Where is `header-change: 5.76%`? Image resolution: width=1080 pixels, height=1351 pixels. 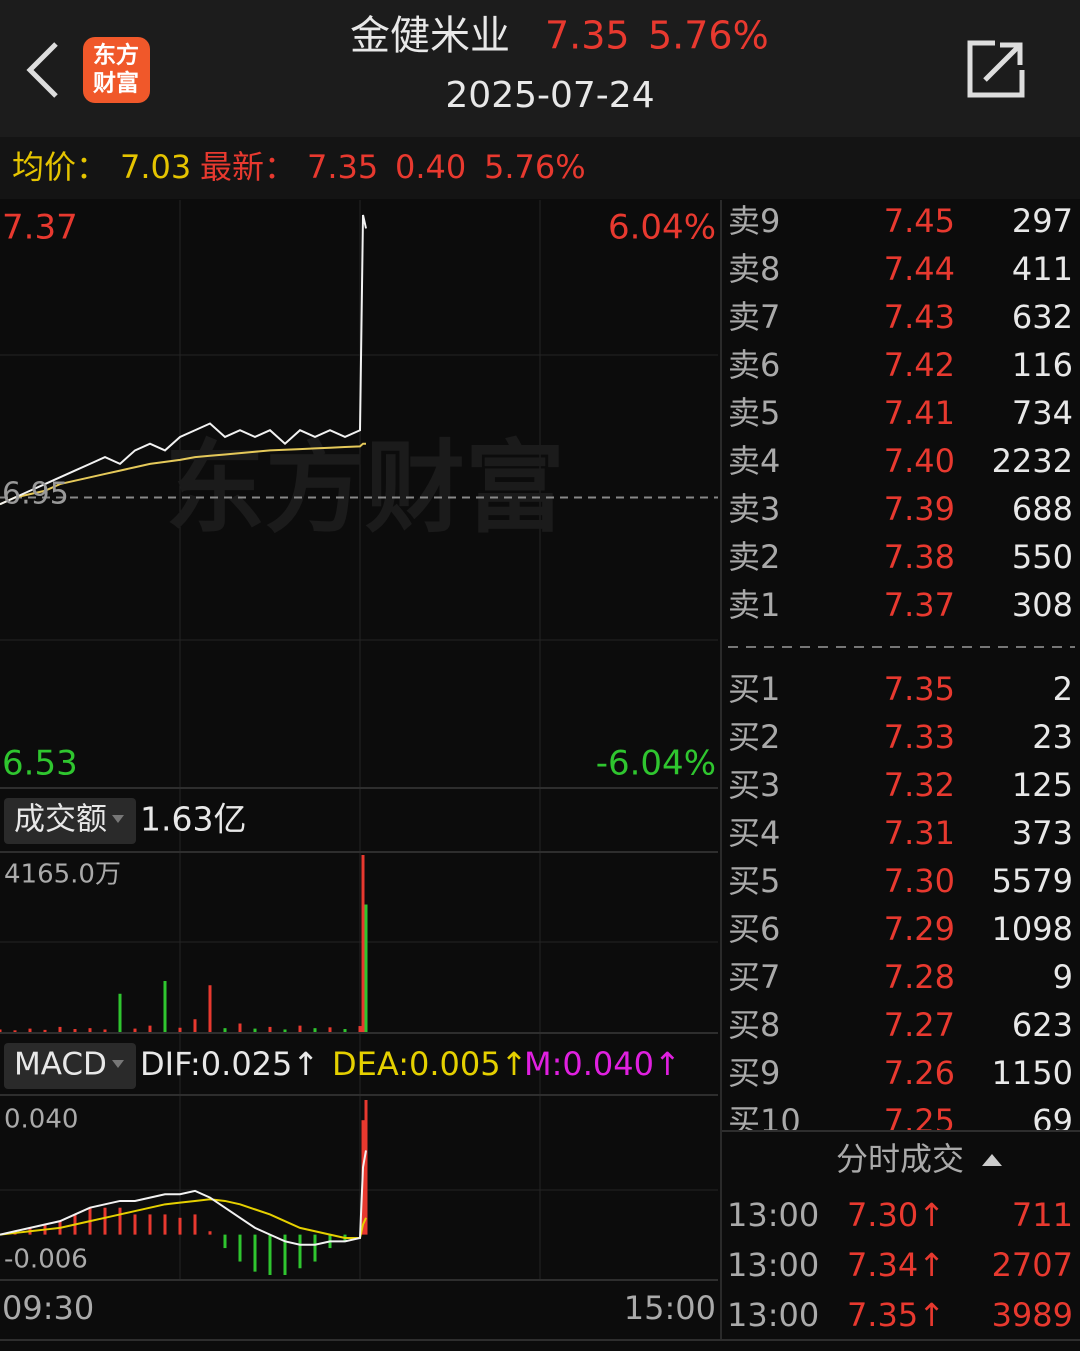 header-change: 5.76% is located at coordinates (708, 36).